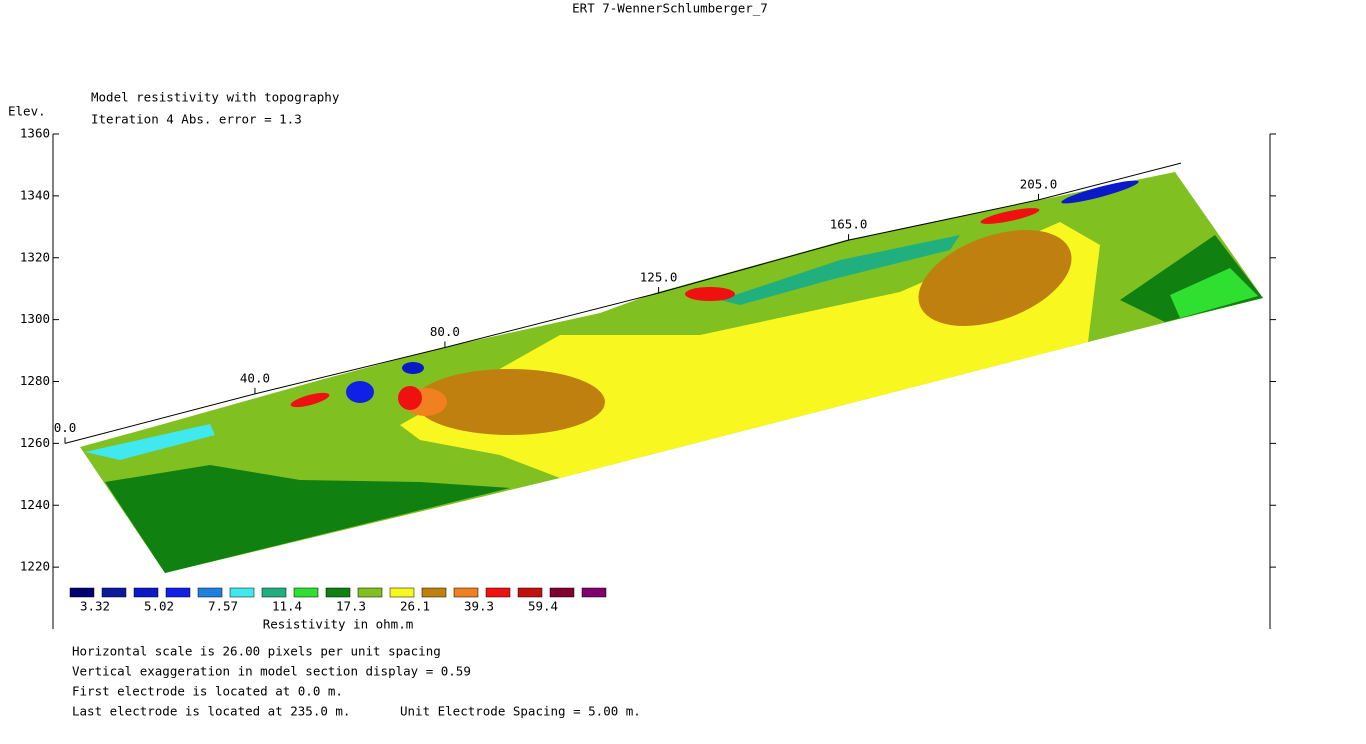 The width and height of the screenshot is (1366, 744). I want to click on x-tick-label: 165.0, so click(849, 224).